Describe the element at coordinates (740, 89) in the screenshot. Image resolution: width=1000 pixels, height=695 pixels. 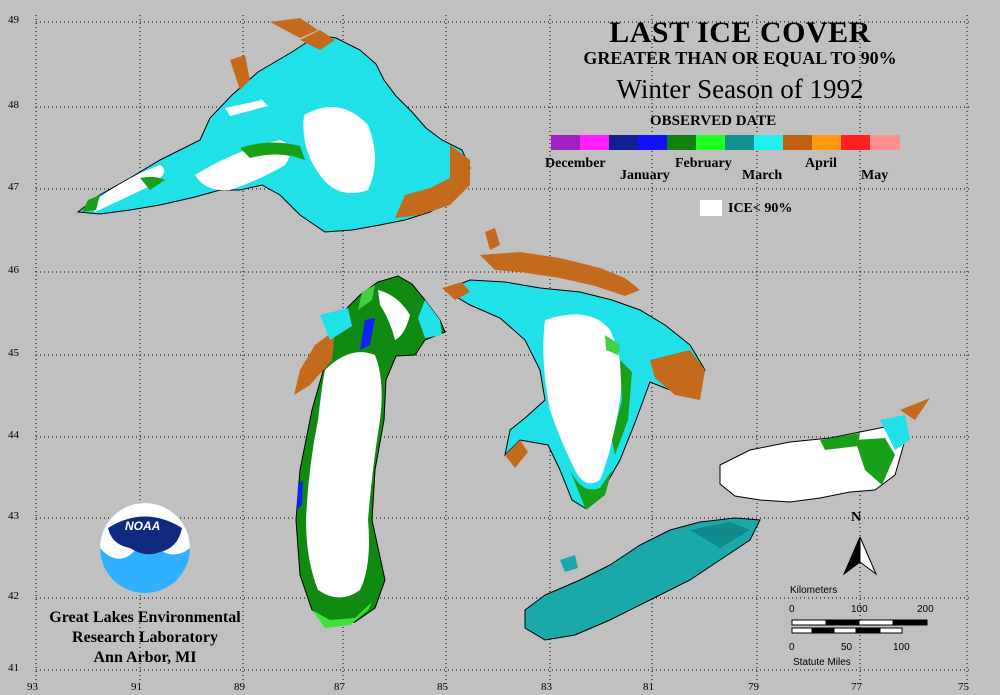
I see `title-line-3: Winter Season of 1992` at that location.